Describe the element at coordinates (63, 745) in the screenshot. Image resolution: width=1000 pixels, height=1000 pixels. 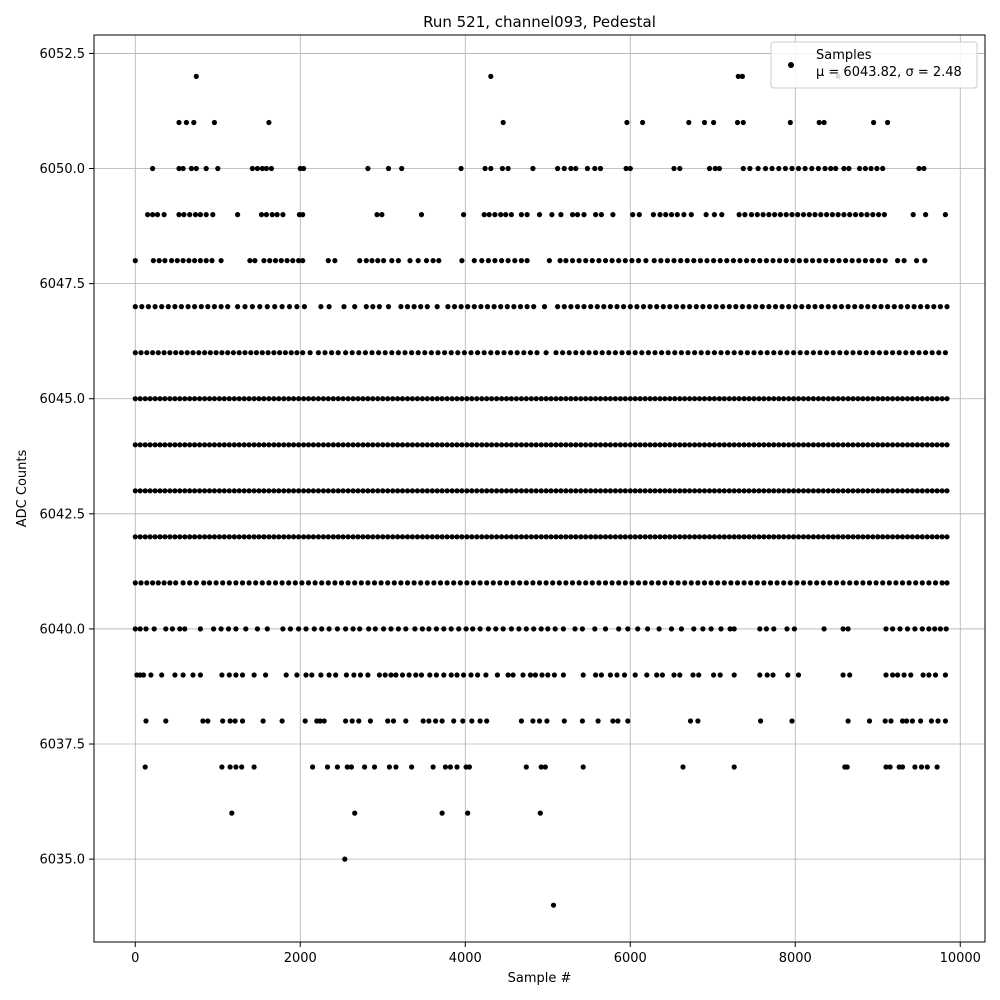
I see `y-tick-label: 6037.5` at that location.